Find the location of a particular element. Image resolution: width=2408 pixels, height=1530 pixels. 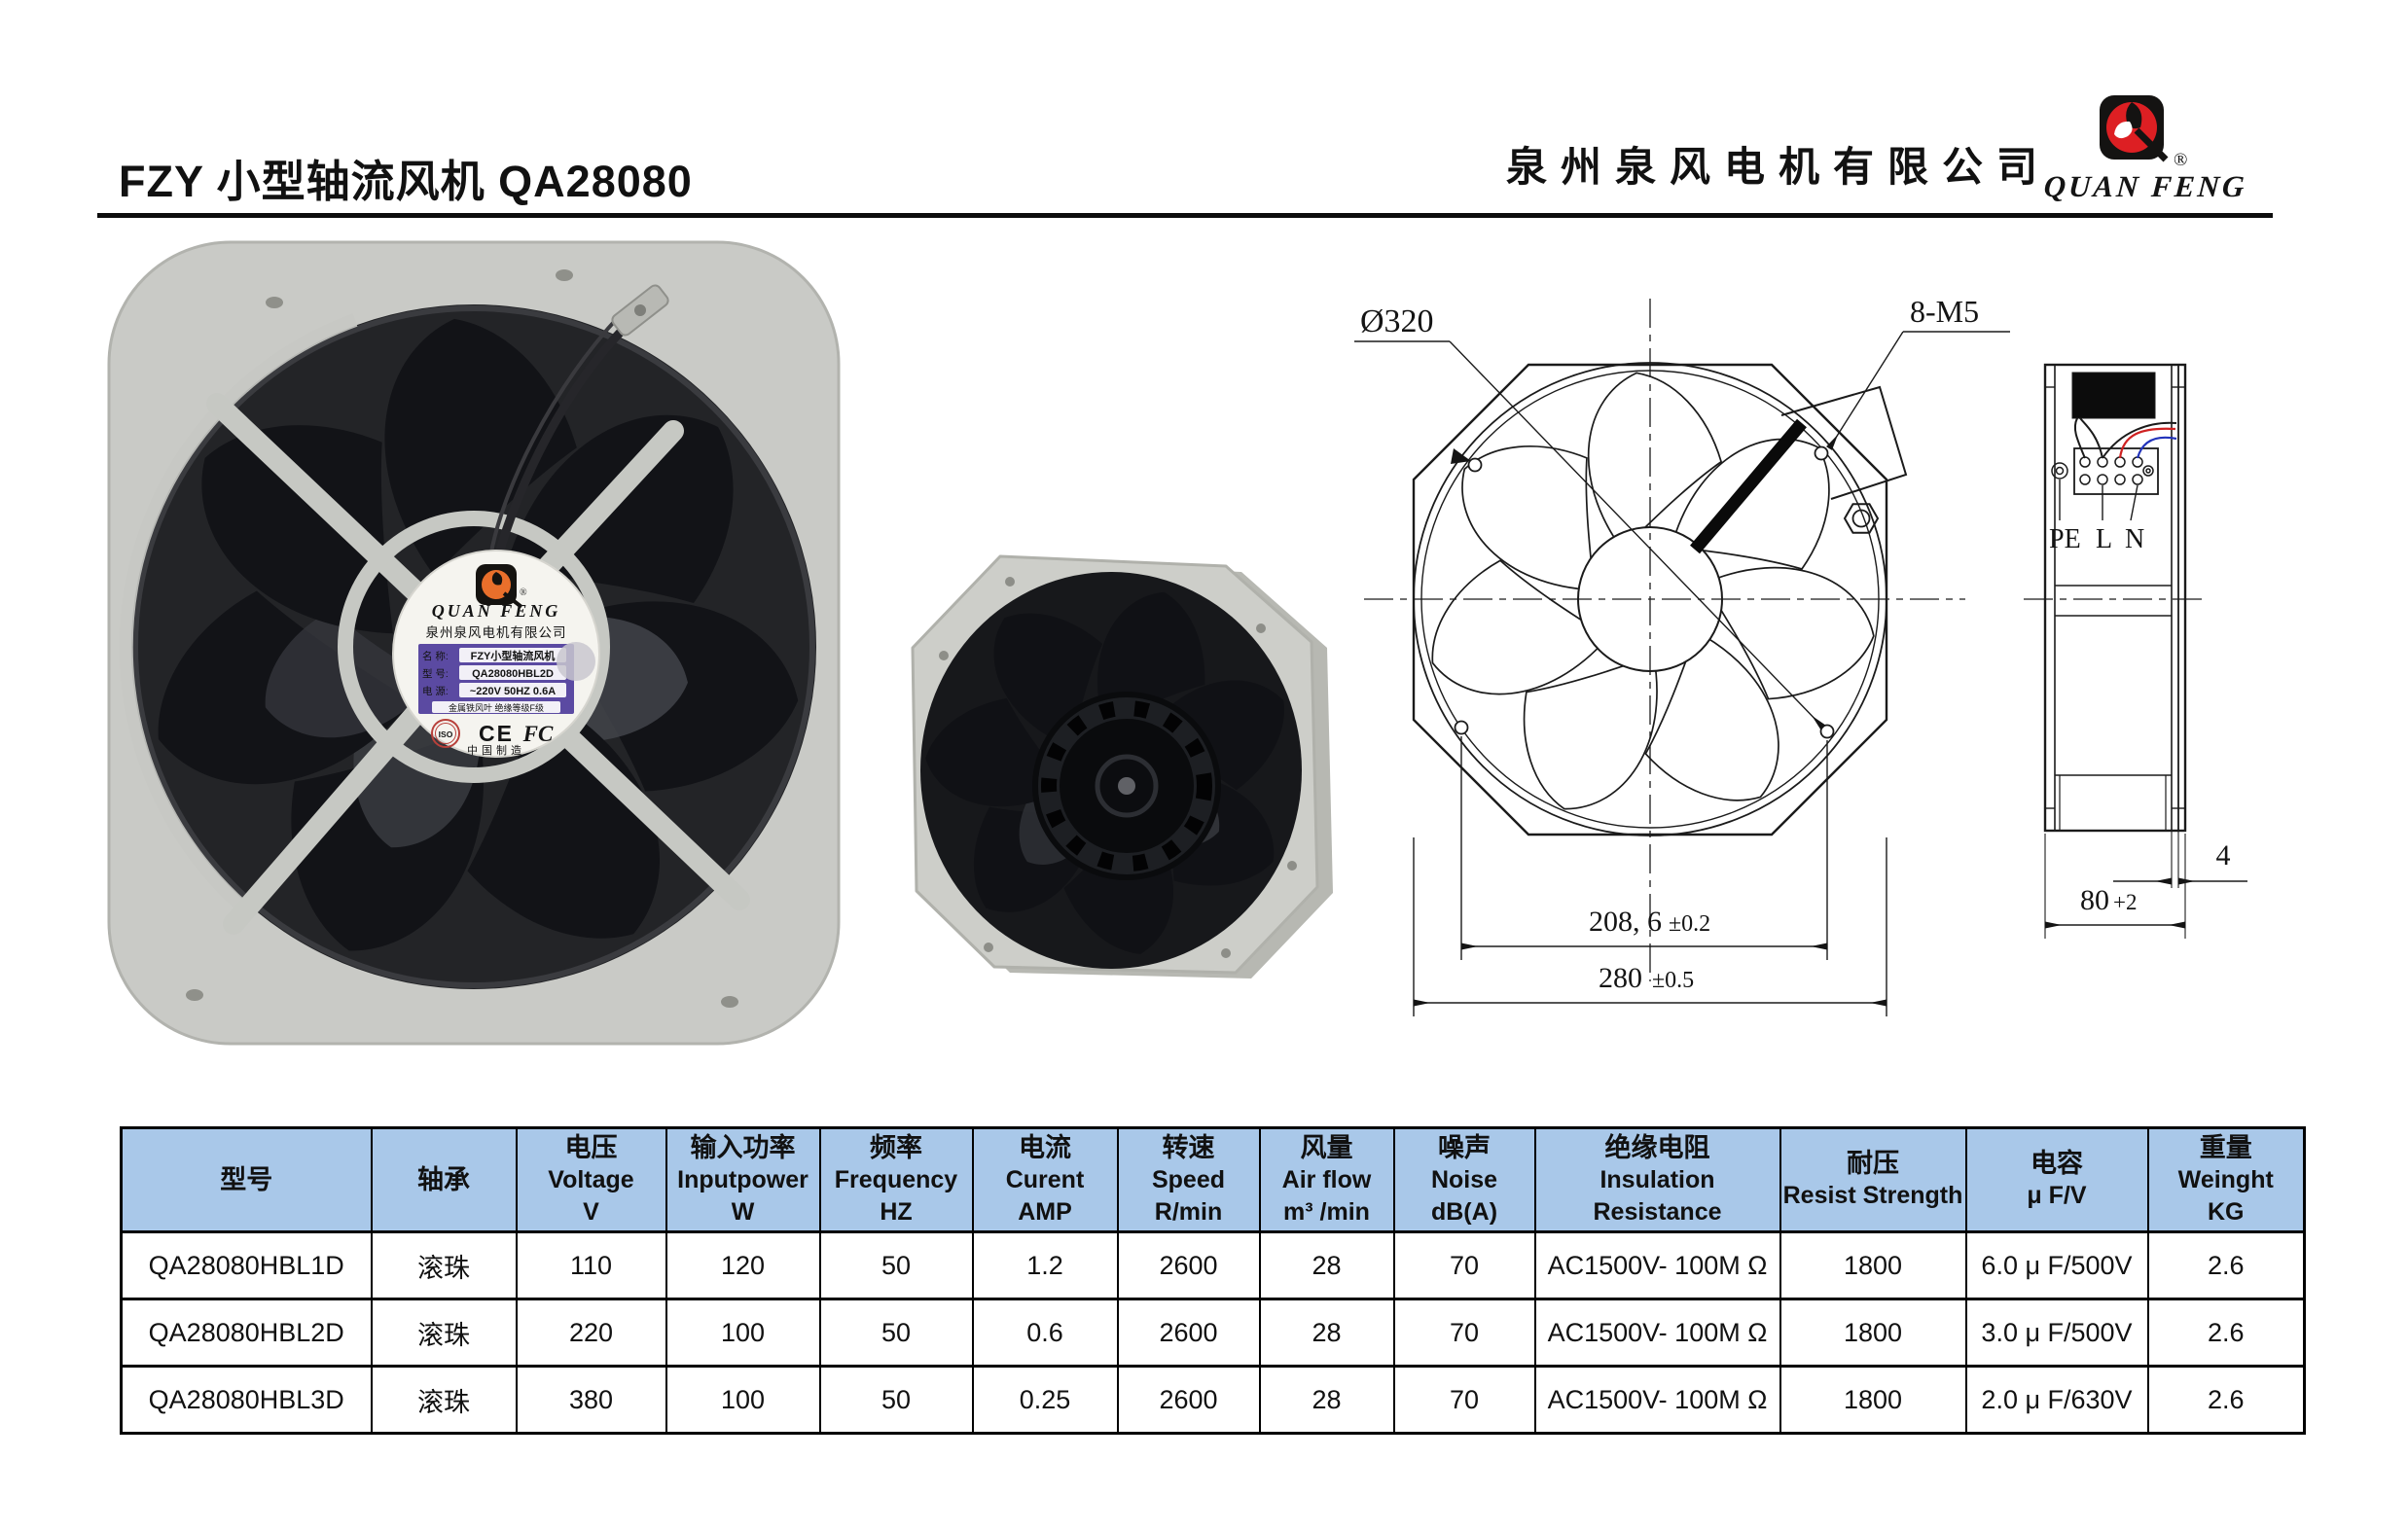

blade-accent is located at coordinates (1748, 486).